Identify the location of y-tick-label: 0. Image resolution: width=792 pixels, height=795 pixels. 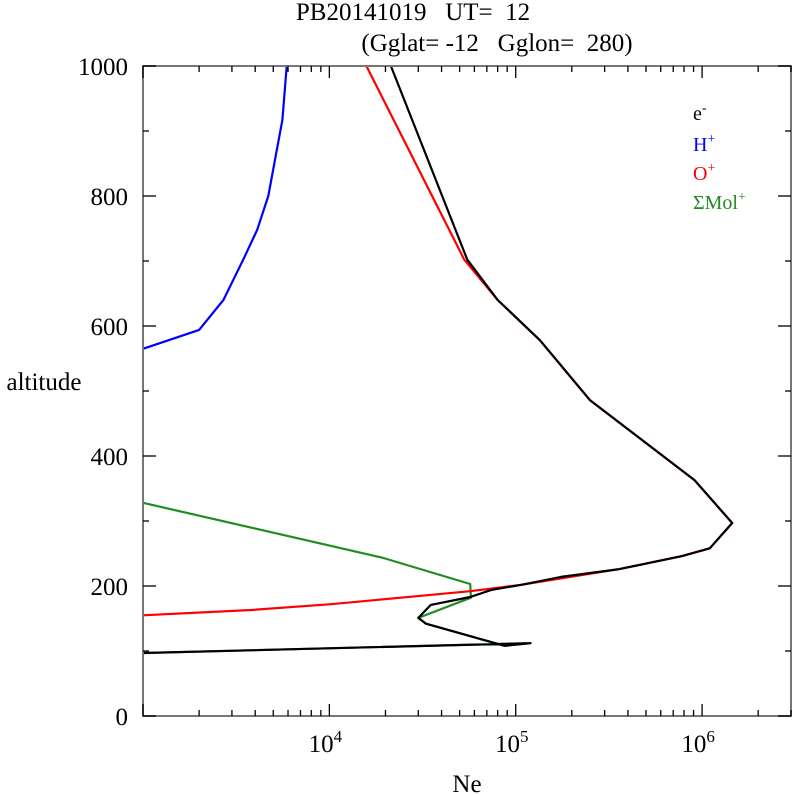
(122, 717).